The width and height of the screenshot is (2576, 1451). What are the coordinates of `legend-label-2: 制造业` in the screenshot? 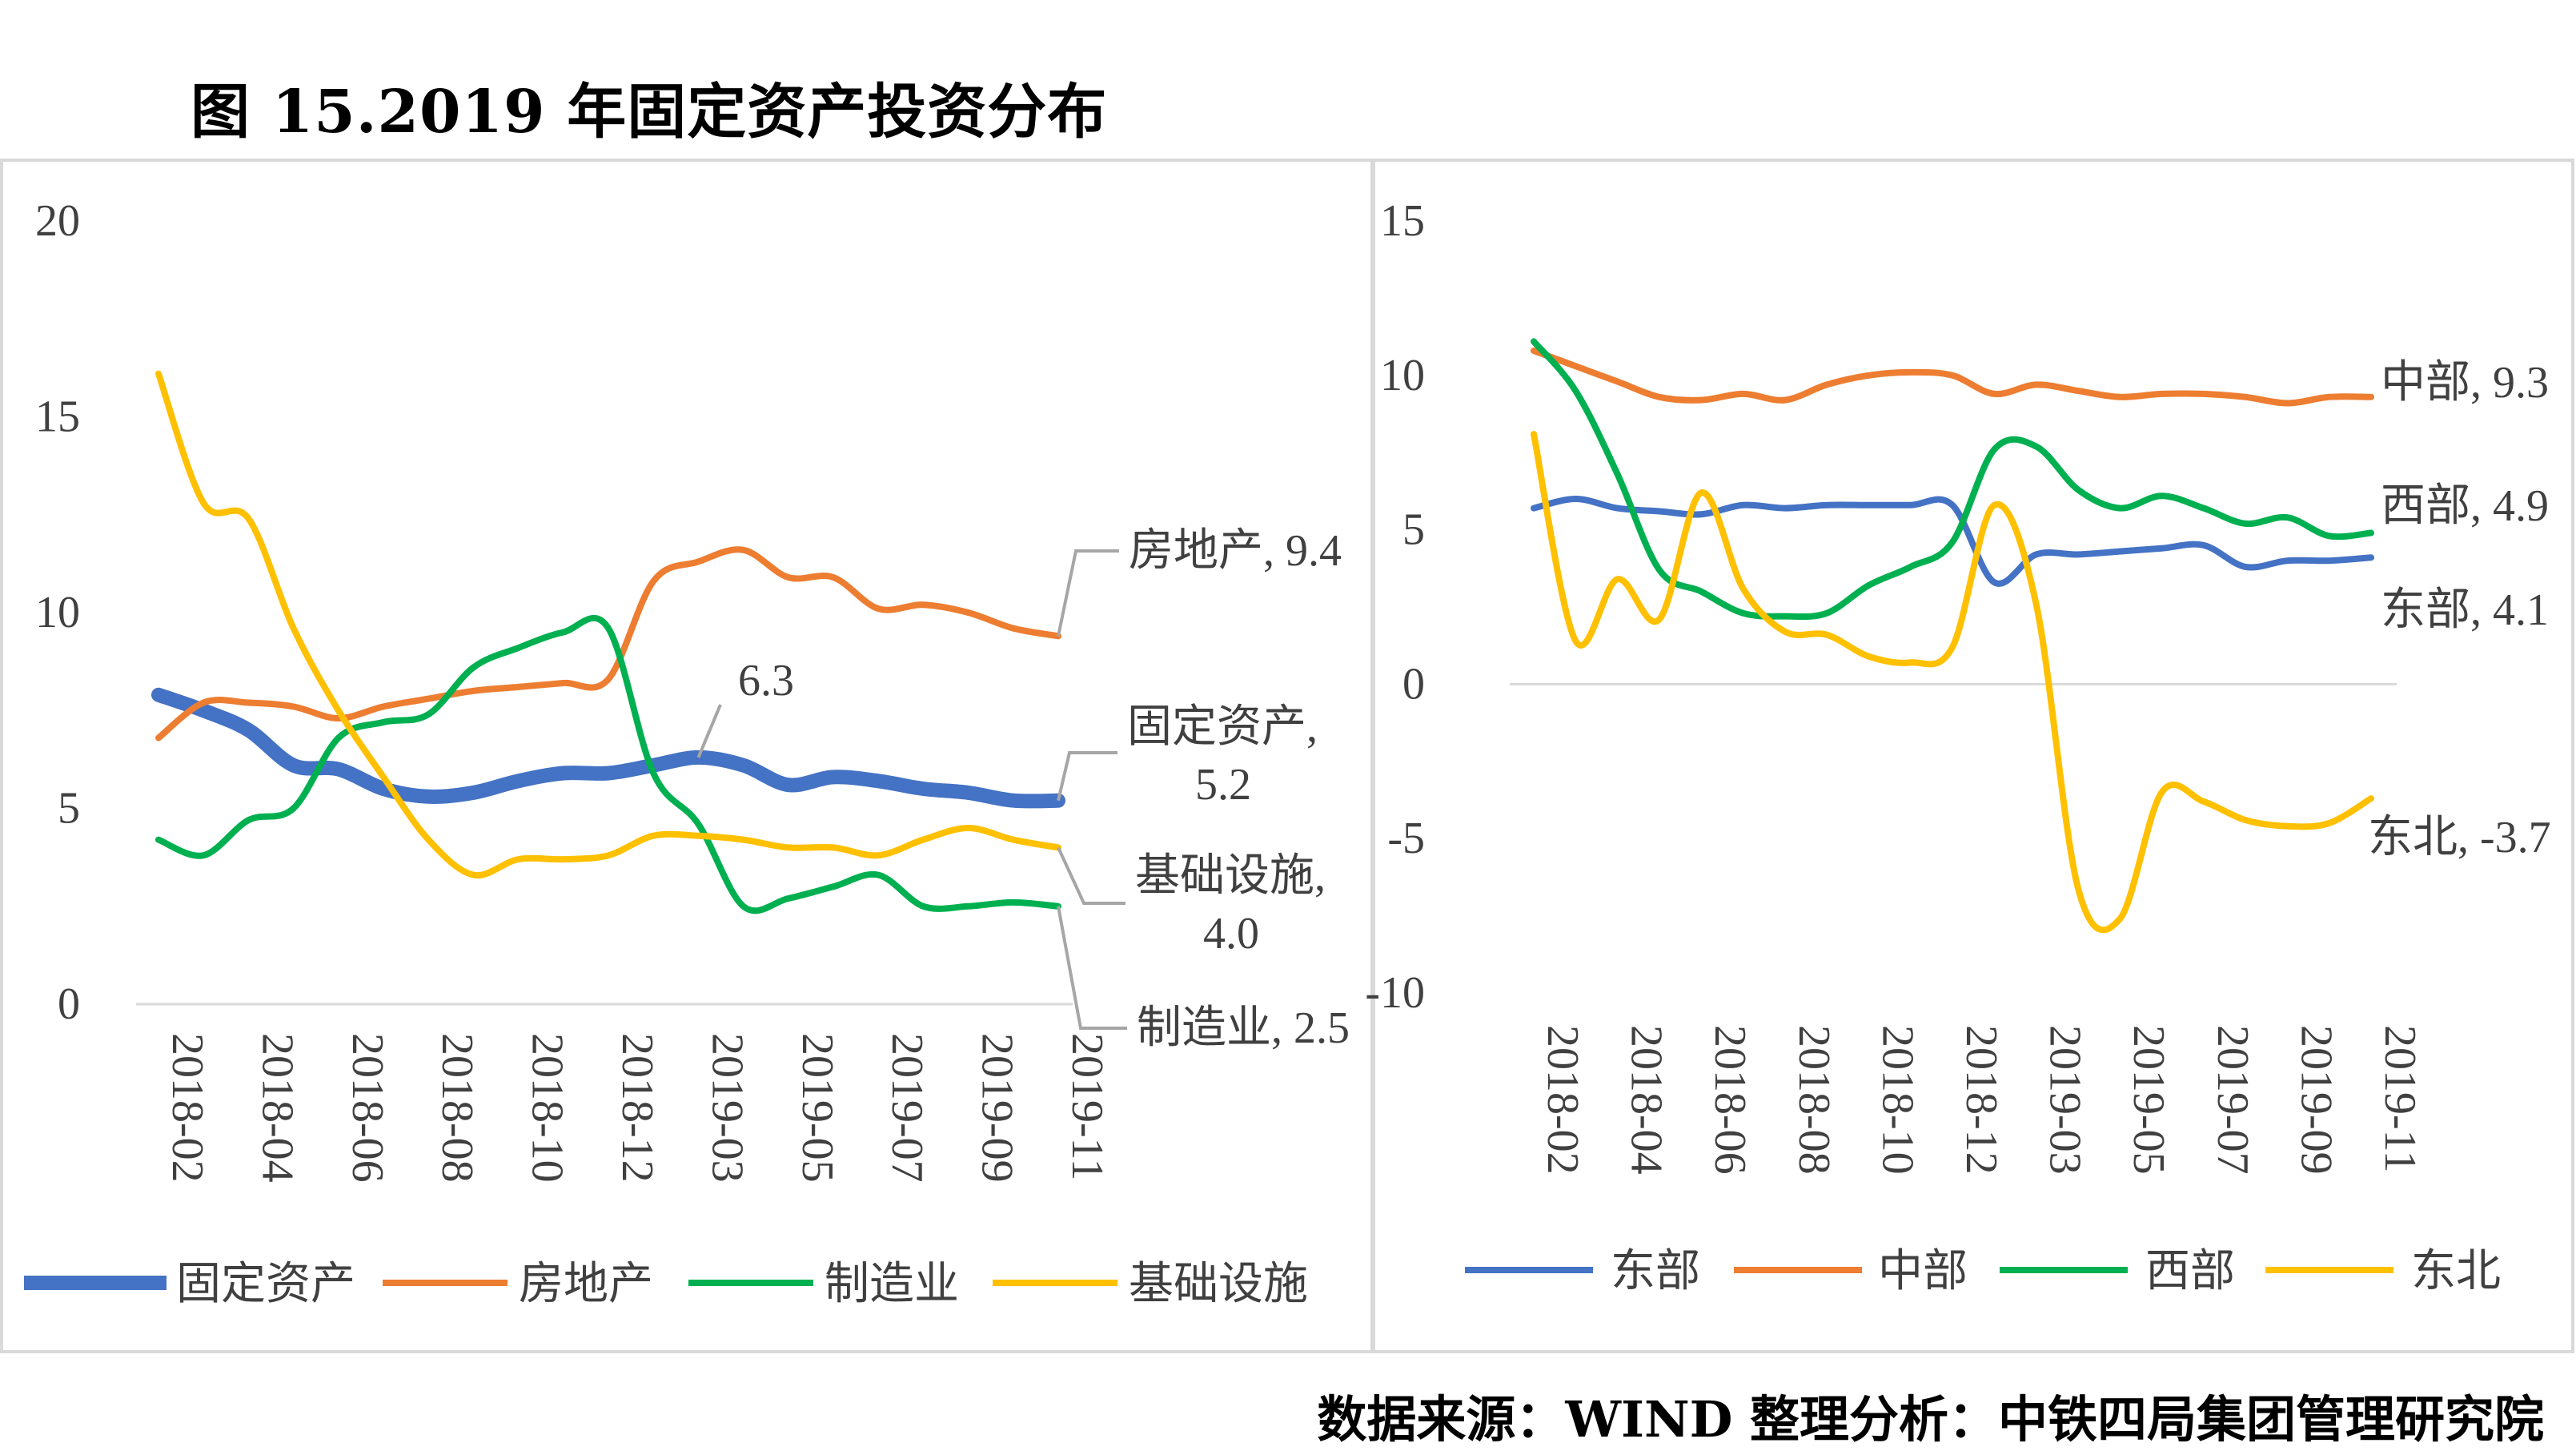 It's located at (892, 1284).